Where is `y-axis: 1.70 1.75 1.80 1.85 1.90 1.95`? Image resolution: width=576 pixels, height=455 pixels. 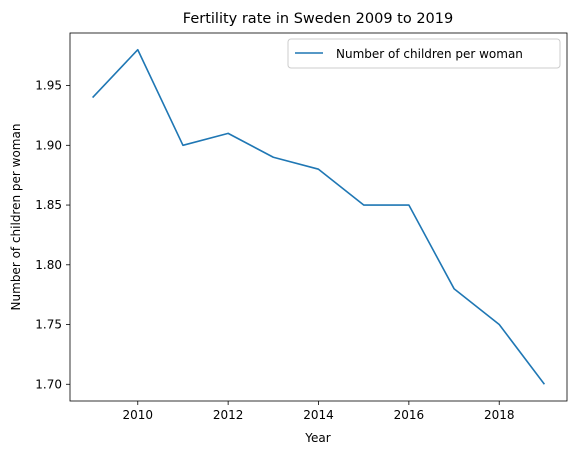 y-axis: 1.70 1.75 1.80 1.85 1.90 1.95 is located at coordinates (52, 235).